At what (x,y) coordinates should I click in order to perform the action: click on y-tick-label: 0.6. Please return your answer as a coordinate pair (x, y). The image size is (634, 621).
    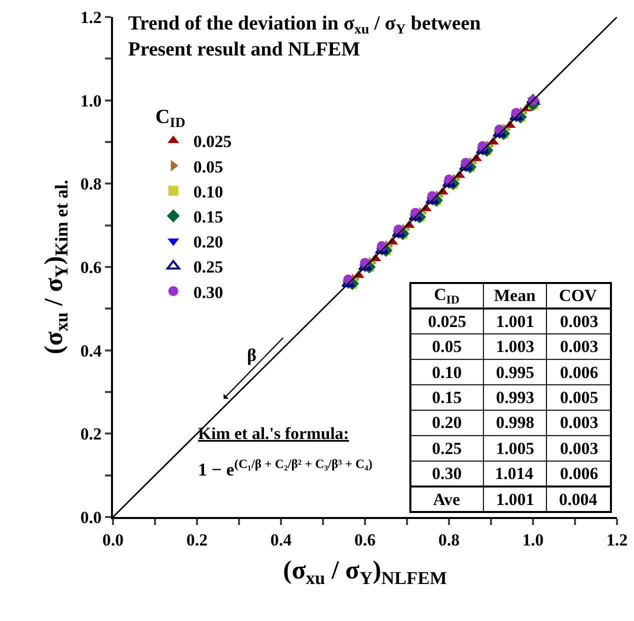
    Looking at the image, I should click on (91, 267).